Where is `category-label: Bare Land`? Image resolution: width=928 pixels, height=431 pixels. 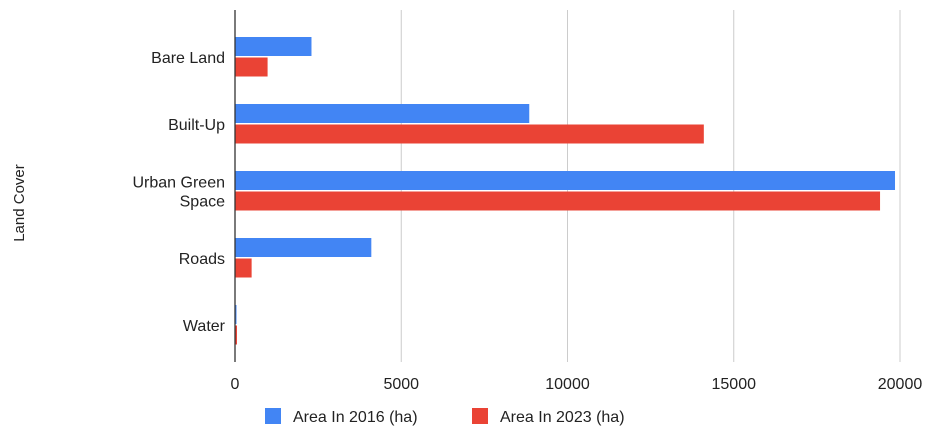 category-label: Bare Land is located at coordinates (188, 58).